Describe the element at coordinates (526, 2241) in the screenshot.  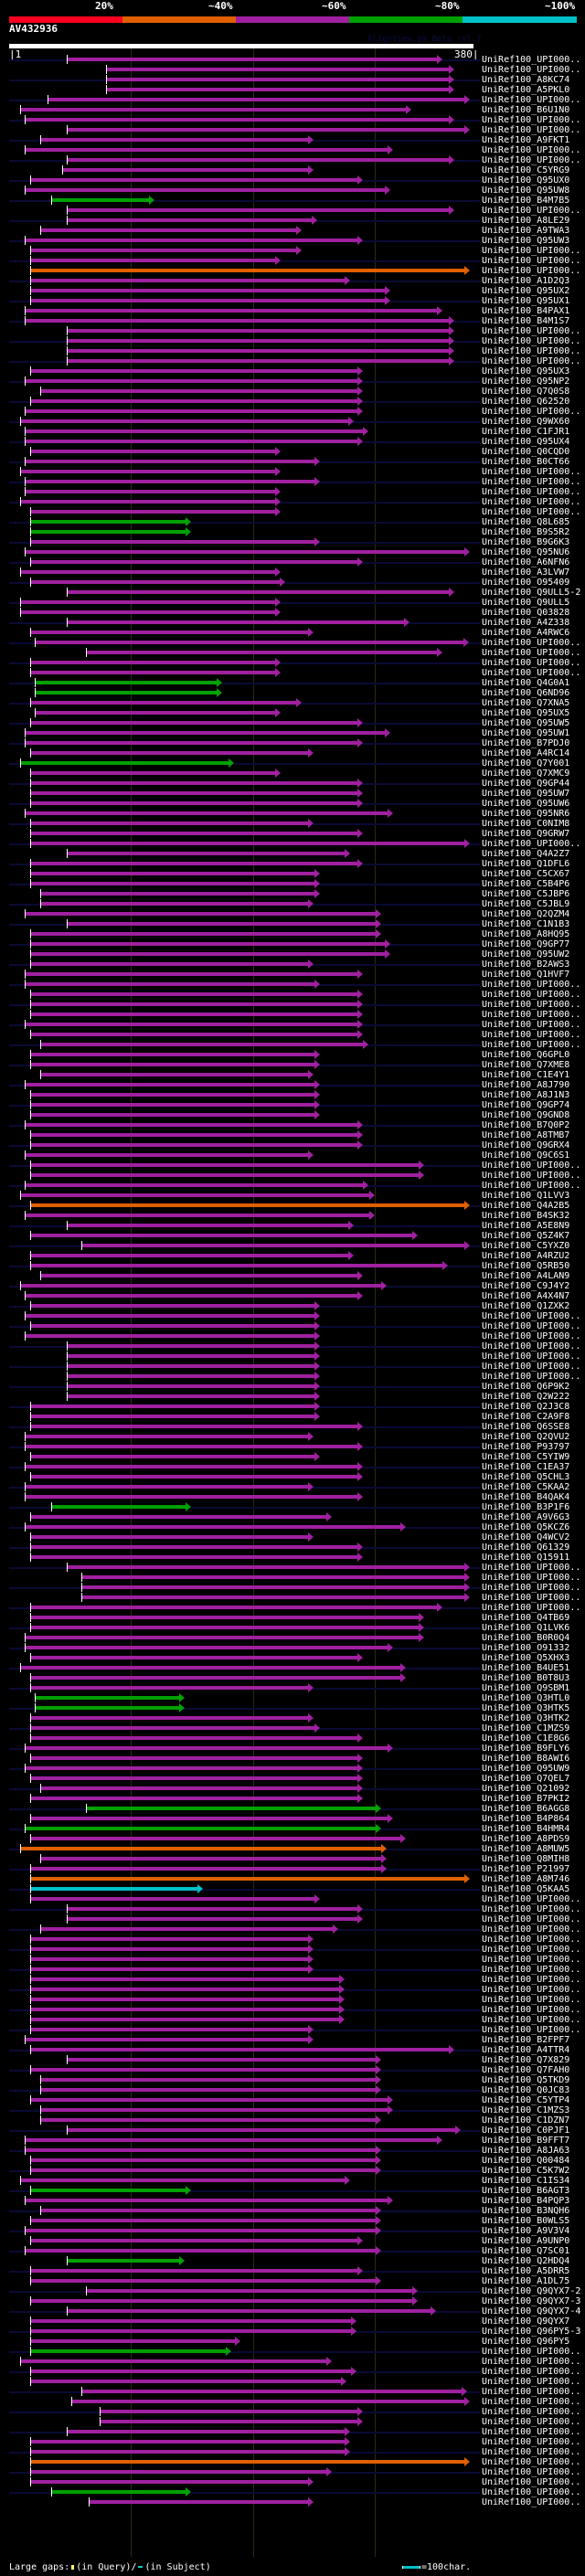
I see `hit-label: UniRef100_A9UNP0` at that location.